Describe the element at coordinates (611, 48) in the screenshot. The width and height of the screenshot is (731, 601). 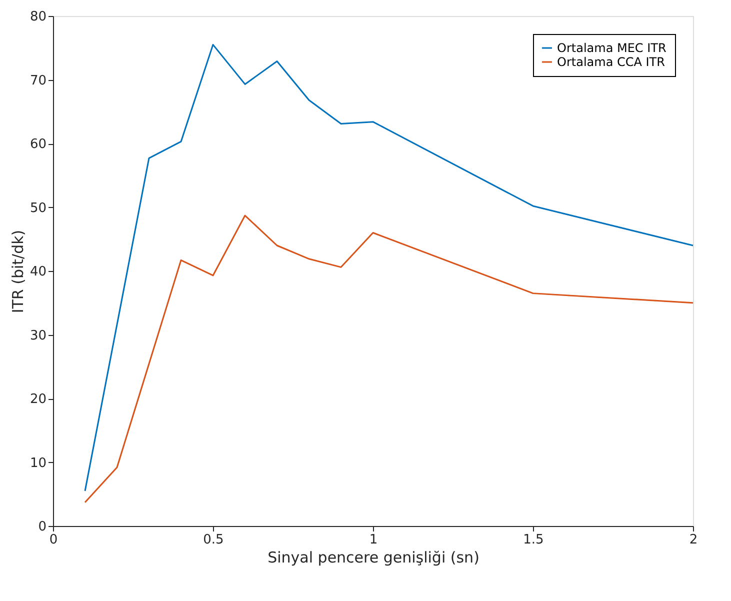
I see `legend-label: Ortalama MEC ITR` at that location.